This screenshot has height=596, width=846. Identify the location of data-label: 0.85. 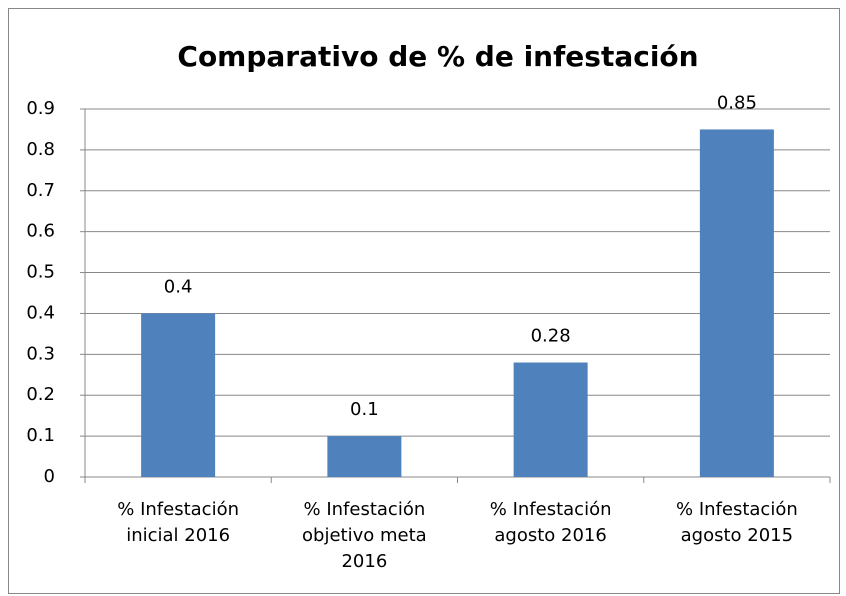
(737, 102).